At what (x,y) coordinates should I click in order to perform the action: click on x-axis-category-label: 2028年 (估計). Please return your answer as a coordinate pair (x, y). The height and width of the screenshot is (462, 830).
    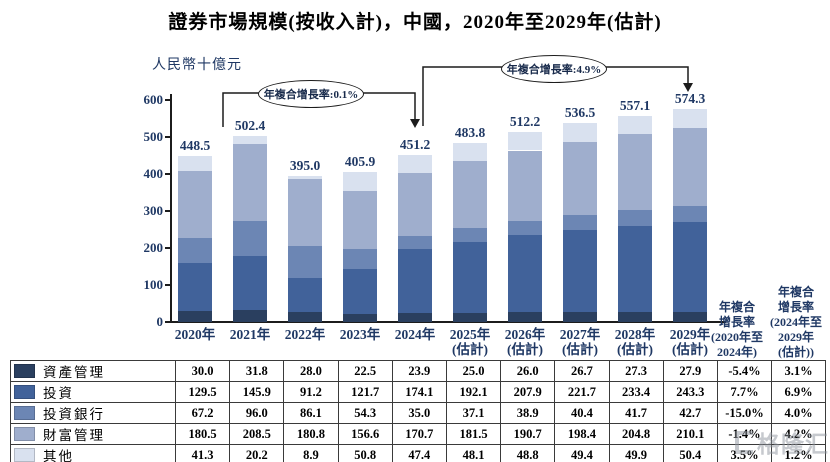
    Looking at the image, I should click on (635, 342).